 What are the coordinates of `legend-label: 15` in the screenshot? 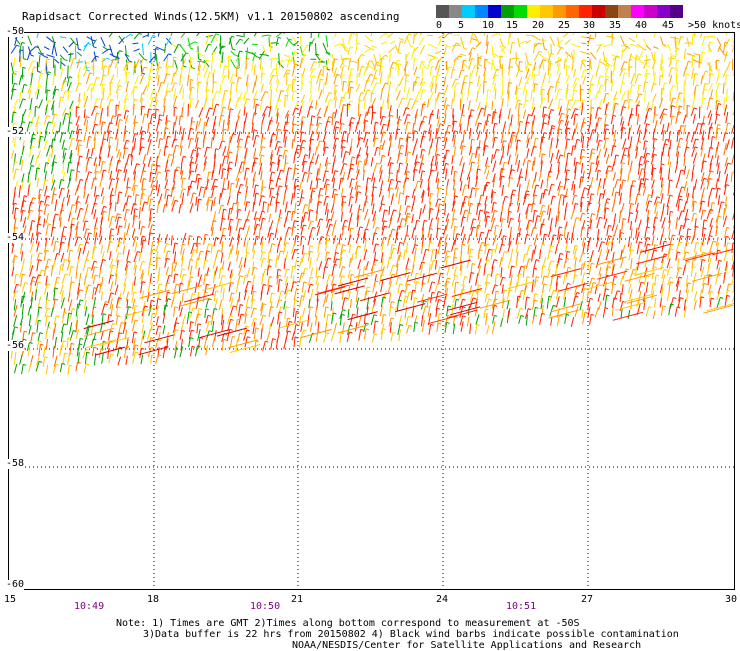 It's located at (512, 25).